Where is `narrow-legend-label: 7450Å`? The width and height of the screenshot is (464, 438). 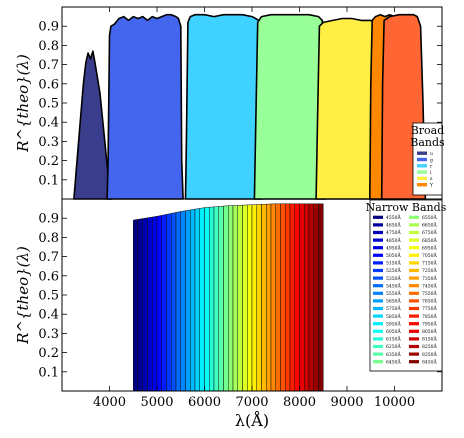
narrow-legend-label: 7450Å is located at coordinates (429, 285).